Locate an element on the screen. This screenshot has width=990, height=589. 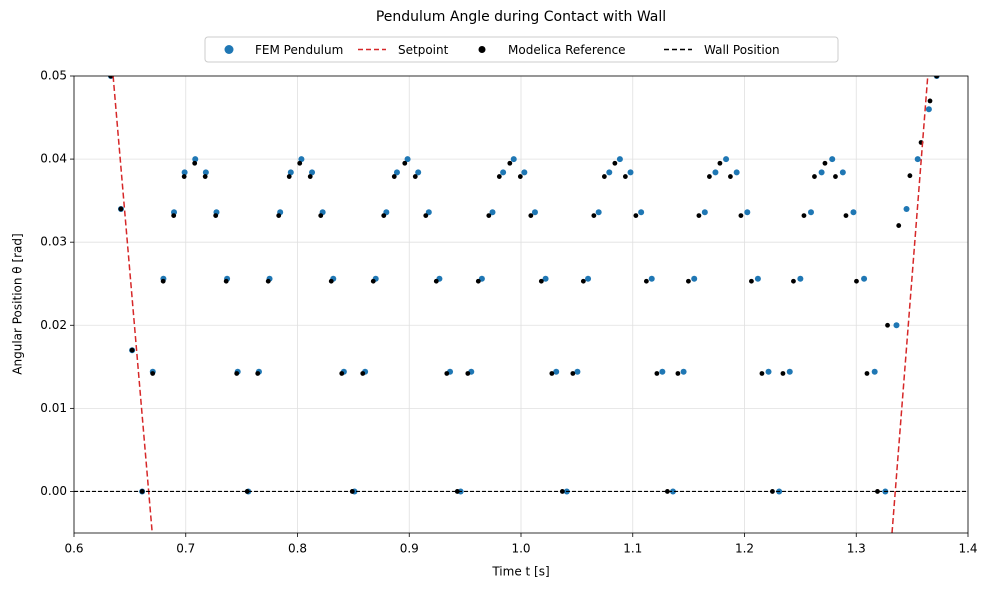
y-tick-label: 0.03 is located at coordinates (53, 242).